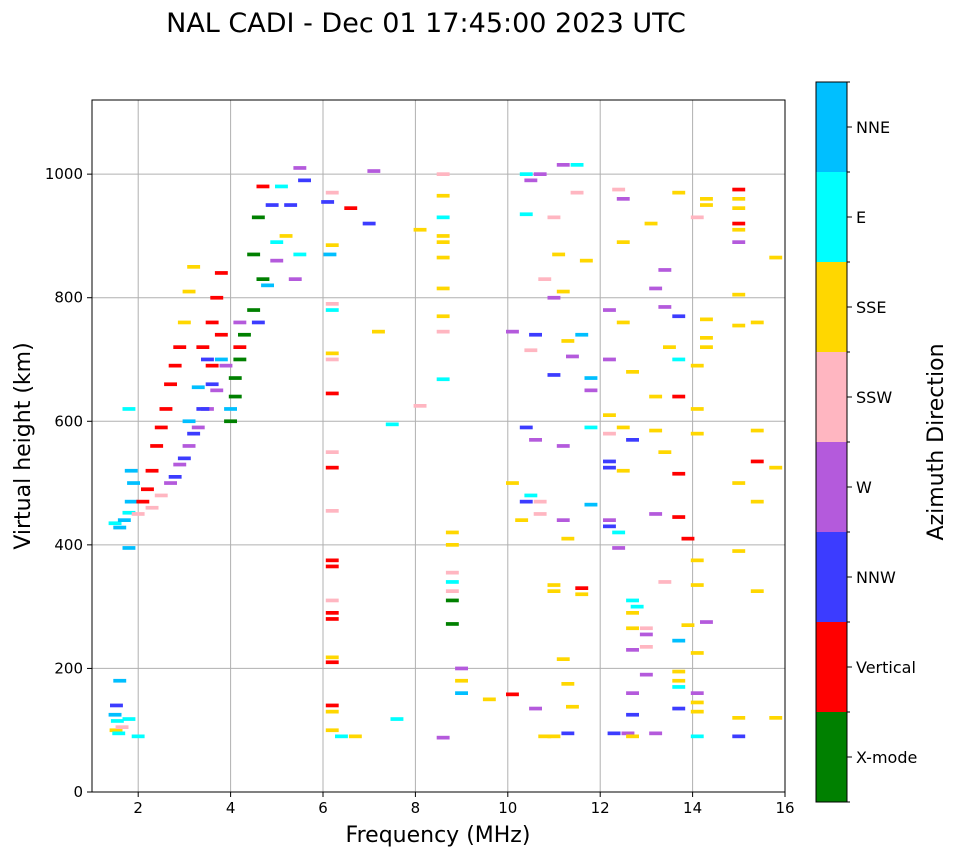 This screenshot has height=857, width=958. Describe the element at coordinates (874, 397) in the screenshot. I see `colorbar-tick-label: SSW` at that location.